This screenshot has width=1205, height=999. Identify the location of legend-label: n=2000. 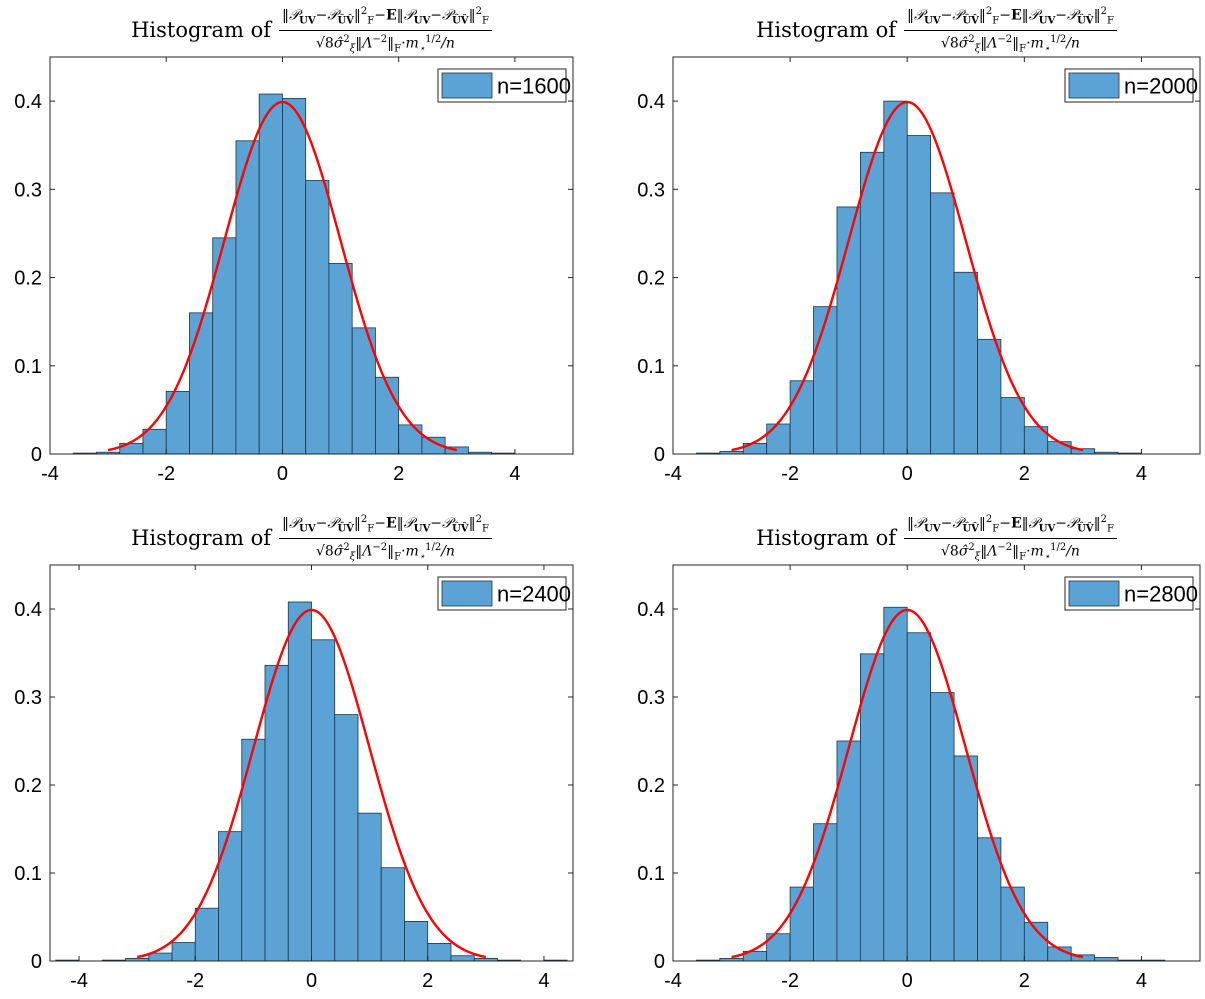
(1161, 86).